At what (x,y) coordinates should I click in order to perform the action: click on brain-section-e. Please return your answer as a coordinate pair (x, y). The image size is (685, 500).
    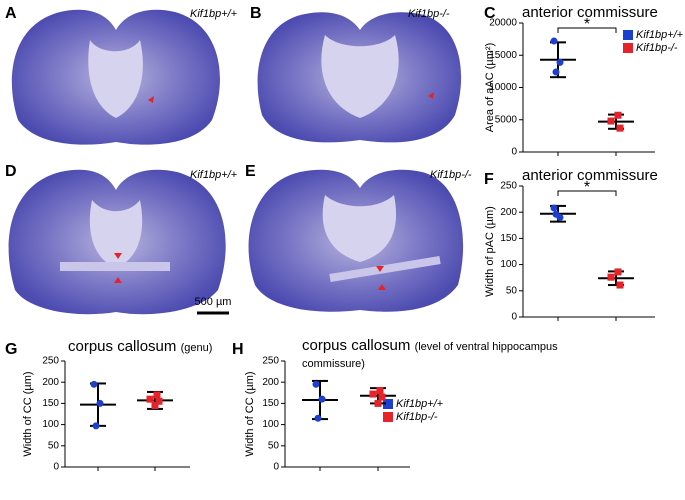
    Looking at the image, I should click on (356, 240).